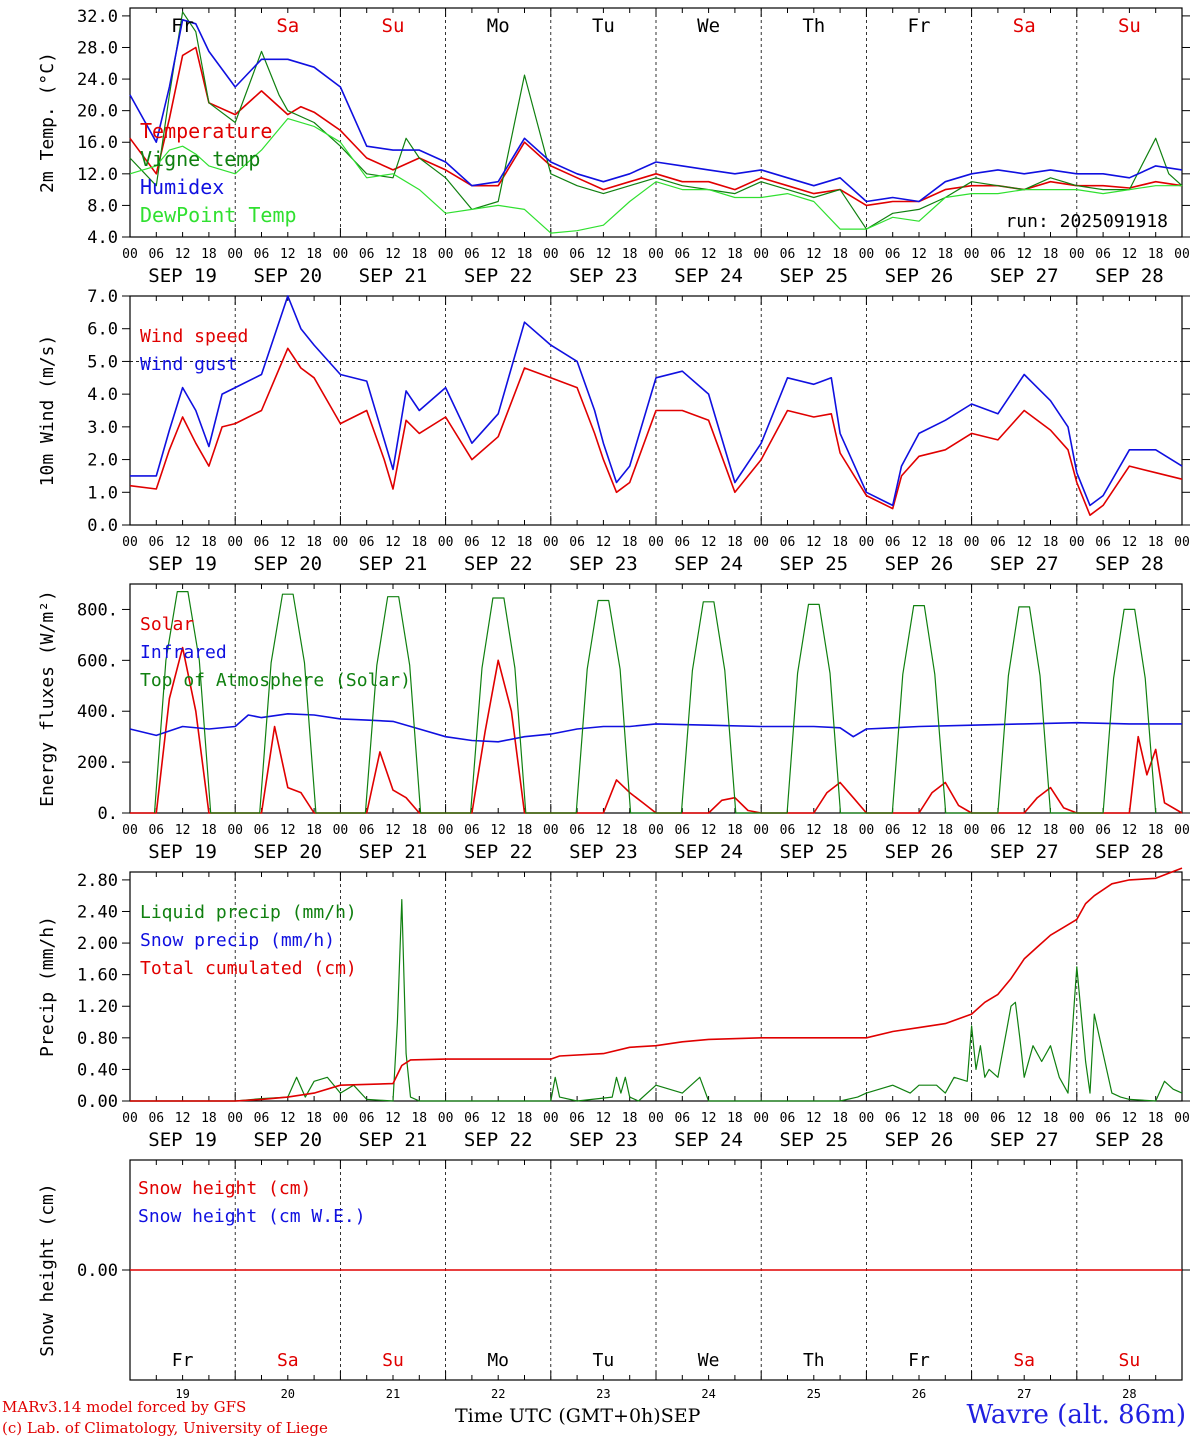  I want to click on day-number: 19, so click(182, 1394).